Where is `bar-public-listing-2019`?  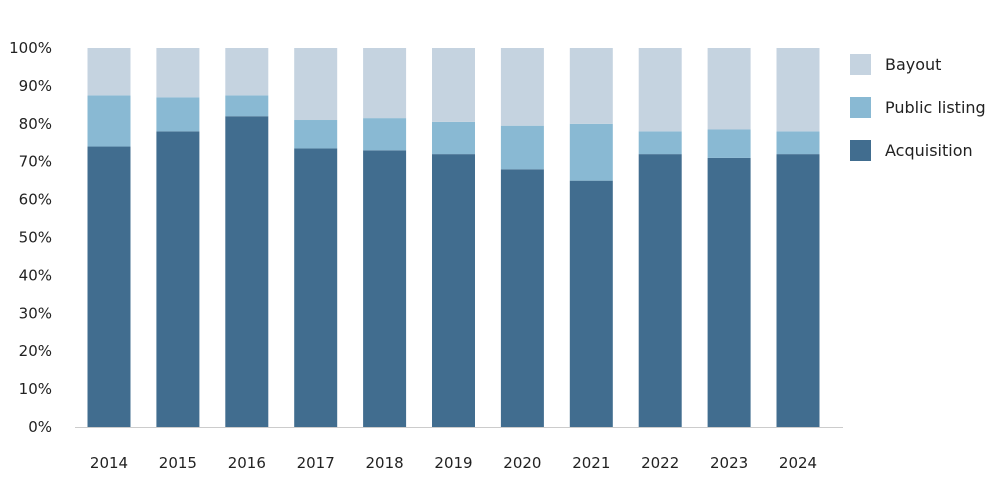
bar-public-listing-2019 is located at coordinates (453, 138).